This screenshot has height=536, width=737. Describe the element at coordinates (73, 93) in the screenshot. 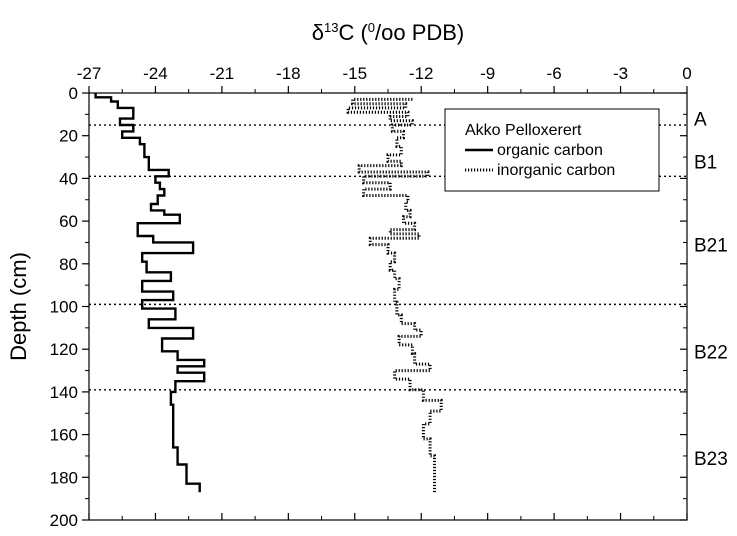

I see `y-tick-label: 0` at that location.